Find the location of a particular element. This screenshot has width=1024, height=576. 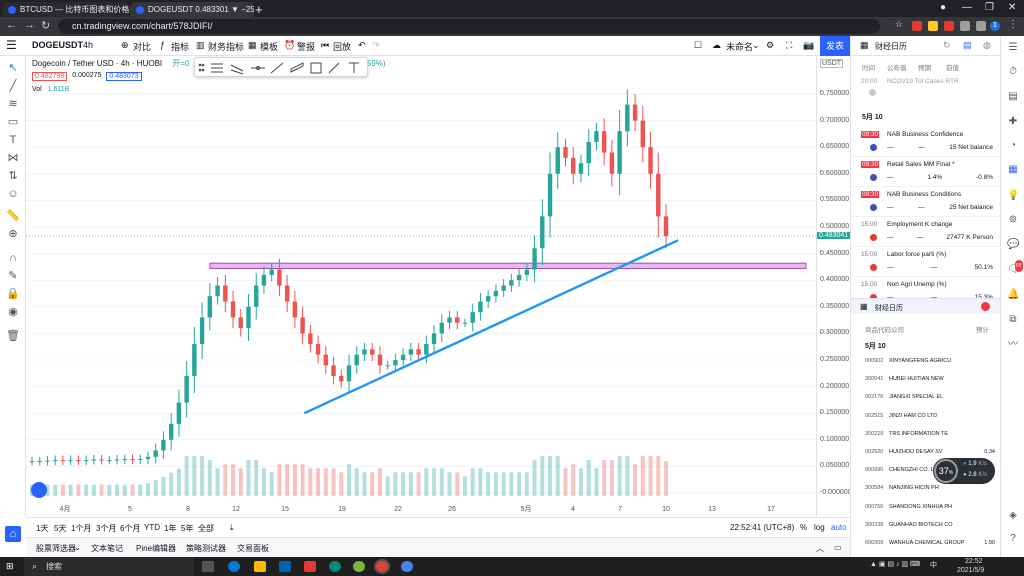

text-icon is located at coordinates (354, 67).